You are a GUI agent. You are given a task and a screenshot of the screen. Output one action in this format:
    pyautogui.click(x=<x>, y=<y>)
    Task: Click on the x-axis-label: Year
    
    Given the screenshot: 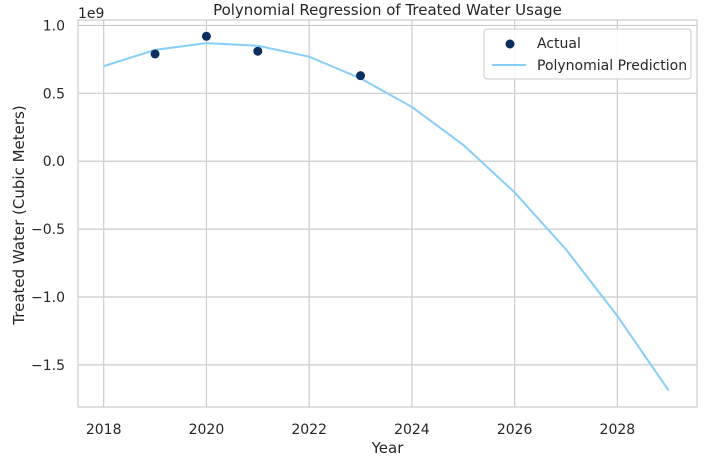 What is the action you would take?
    pyautogui.click(x=388, y=448)
    